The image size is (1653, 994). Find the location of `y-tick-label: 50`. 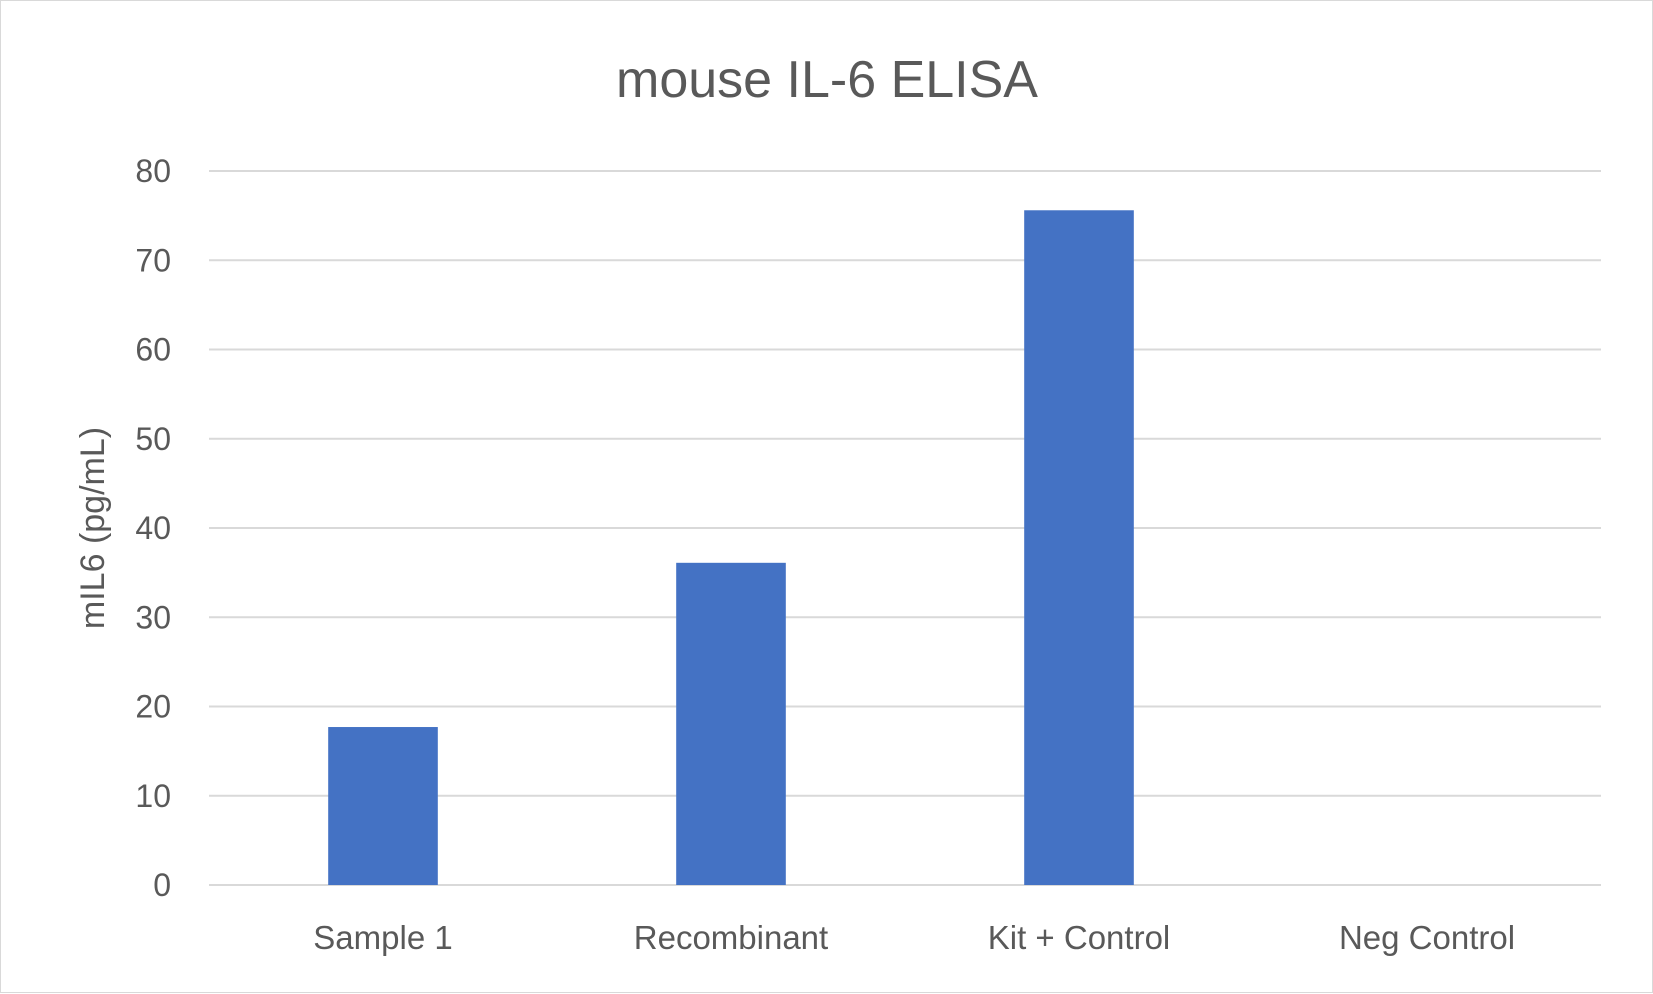

y-tick-label: 50 is located at coordinates (153, 439).